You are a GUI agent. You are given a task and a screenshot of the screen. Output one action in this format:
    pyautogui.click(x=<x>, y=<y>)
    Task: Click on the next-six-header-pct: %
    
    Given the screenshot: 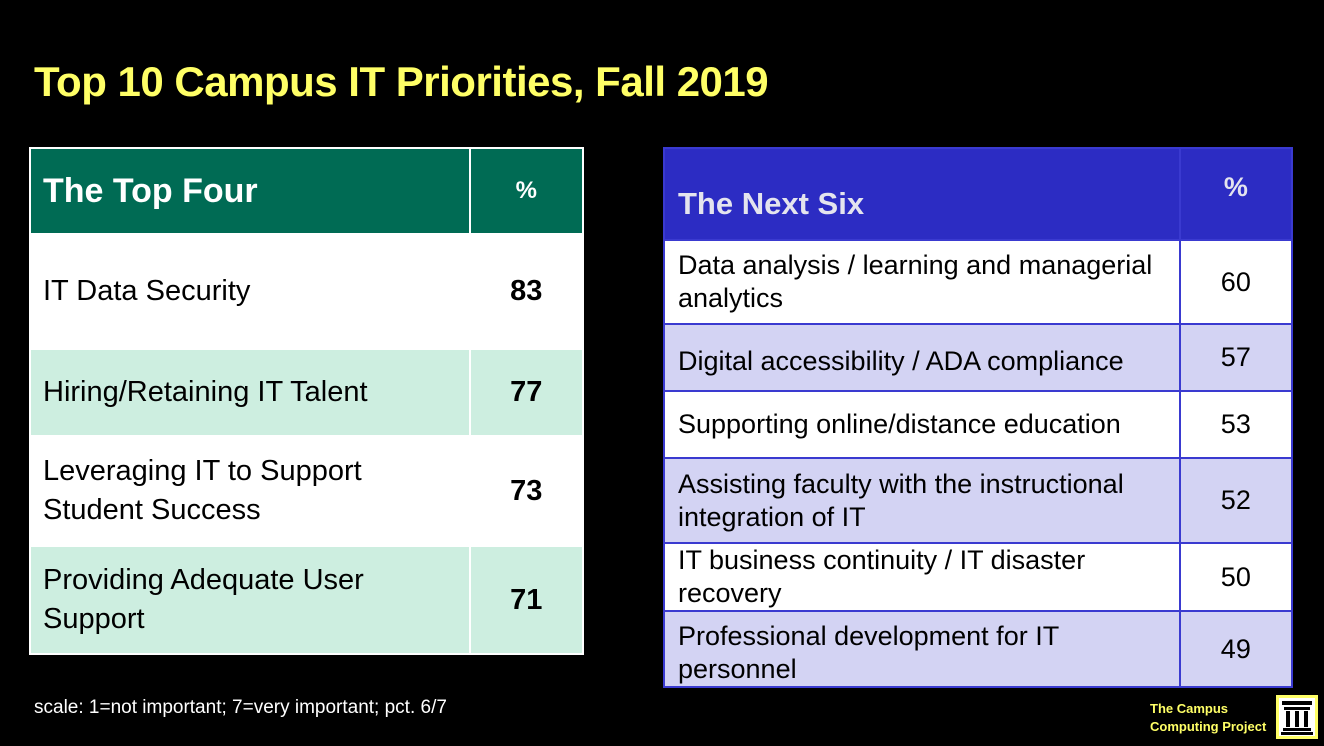 What is the action you would take?
    pyautogui.click(x=1236, y=194)
    